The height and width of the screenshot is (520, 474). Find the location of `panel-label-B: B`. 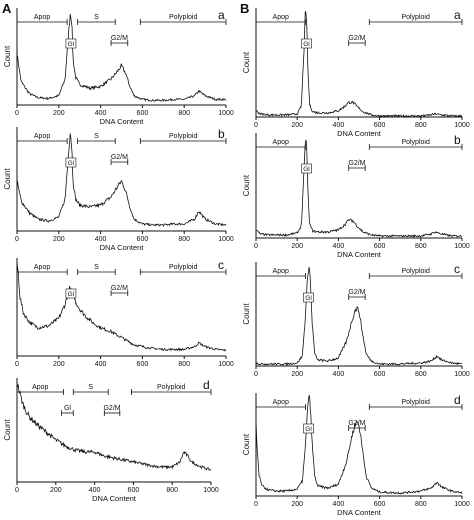

panel-label-B: B is located at coordinates (244, 8).